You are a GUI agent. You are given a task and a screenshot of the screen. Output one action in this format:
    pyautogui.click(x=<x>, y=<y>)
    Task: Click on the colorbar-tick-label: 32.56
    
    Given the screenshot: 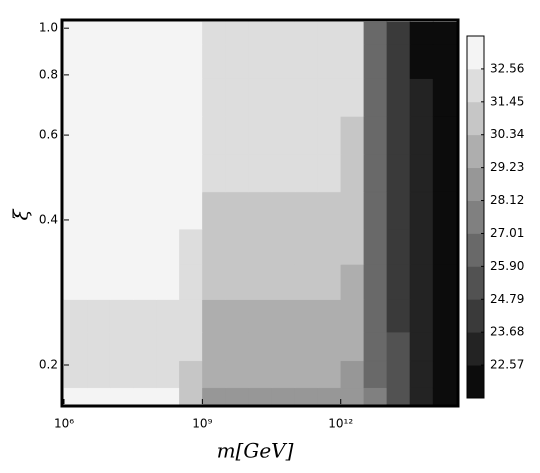 What is the action you would take?
    pyautogui.click(x=507, y=68)
    